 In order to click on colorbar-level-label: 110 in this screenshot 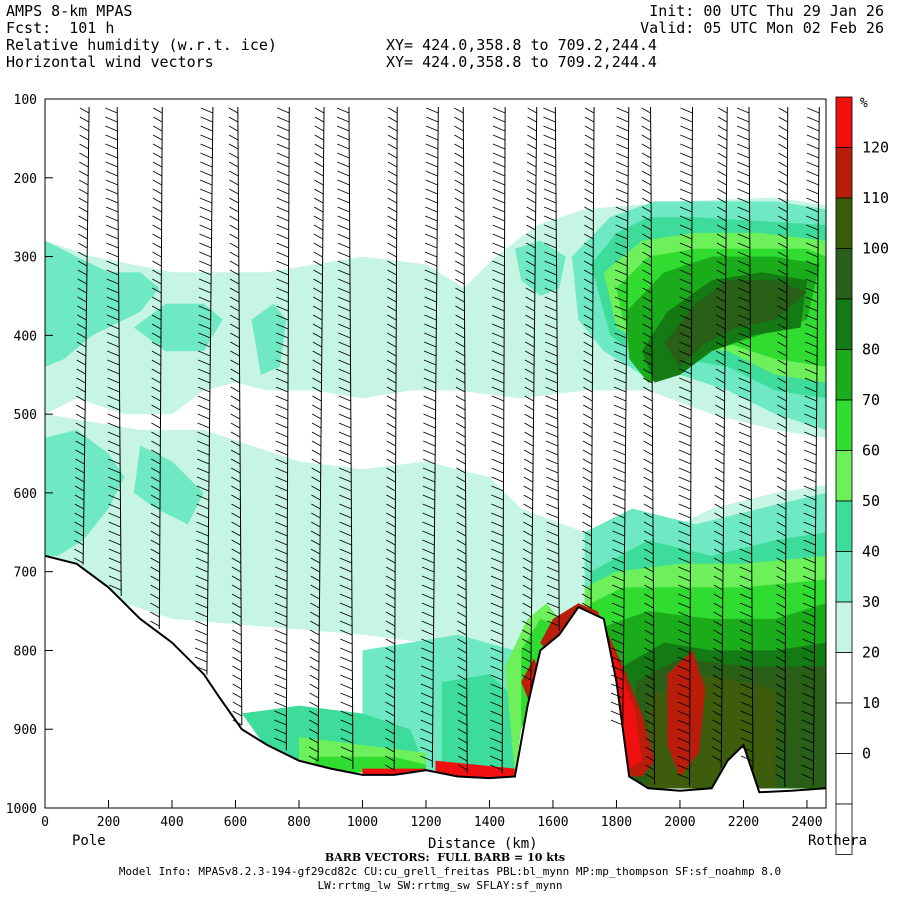, I will do `click(875, 198)`.